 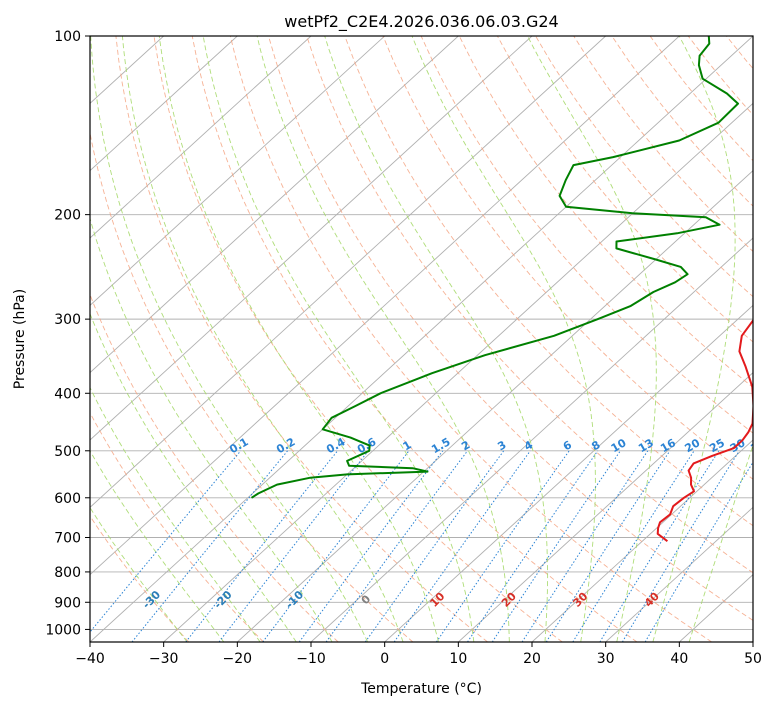 What do you see at coordinates (606, 659) in the screenshot?
I see `x-tick-label: 30` at bounding box center [606, 659].